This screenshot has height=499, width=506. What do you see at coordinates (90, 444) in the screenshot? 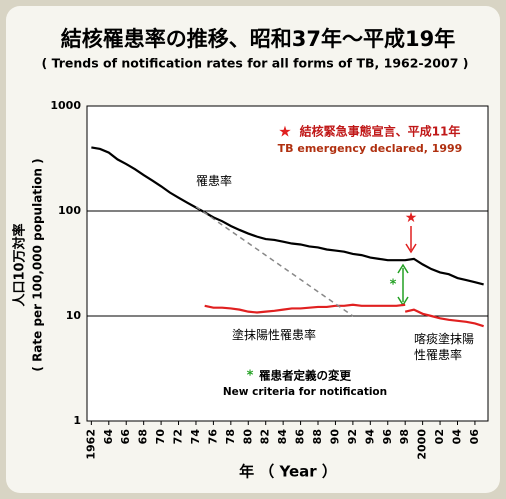
I see `x-tick-label: 1962` at bounding box center [90, 444].